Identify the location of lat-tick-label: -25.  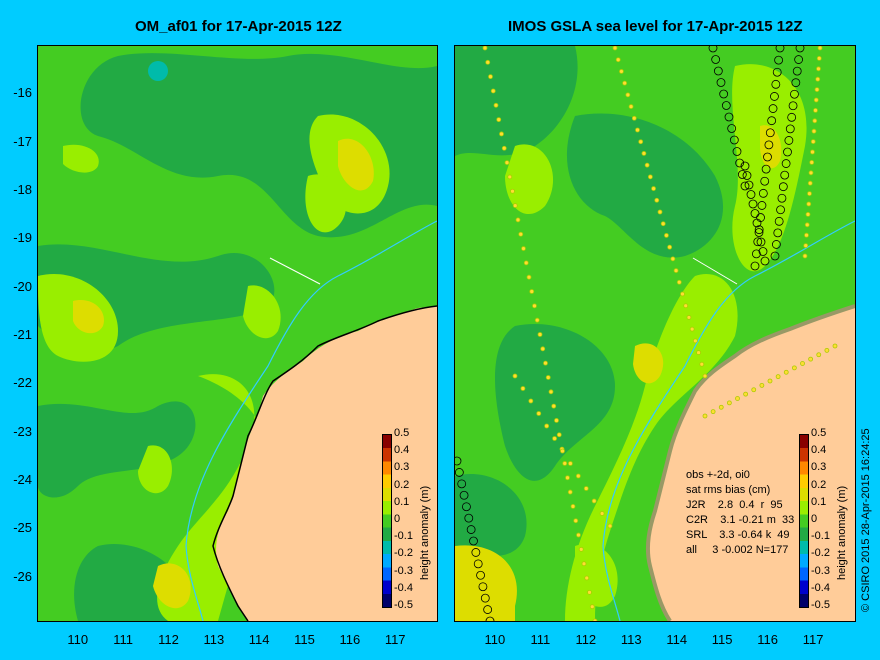
(22, 528).